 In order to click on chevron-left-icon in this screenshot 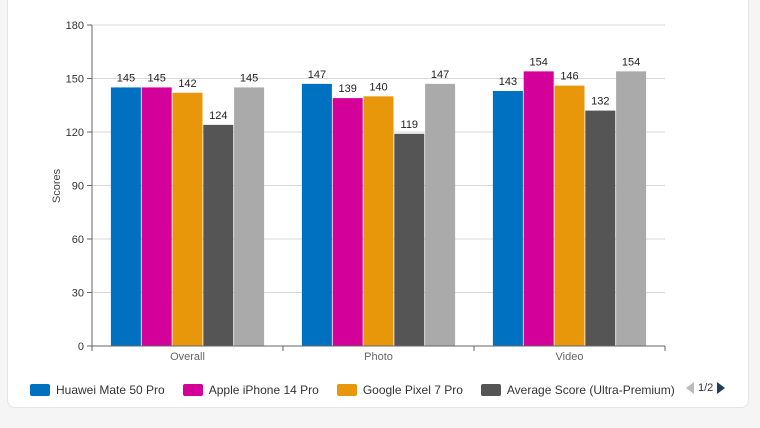, I will do `click(690, 388)`.